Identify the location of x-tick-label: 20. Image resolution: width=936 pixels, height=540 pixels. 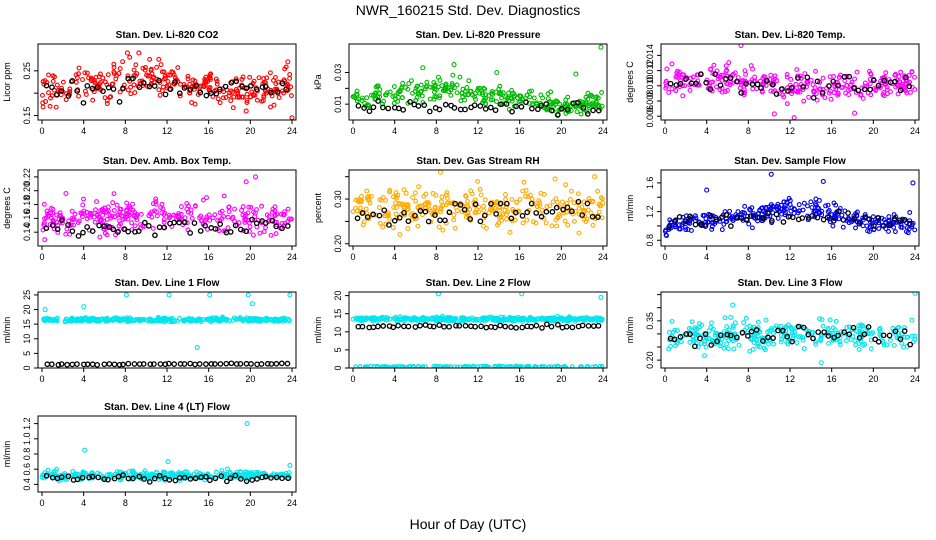
(873, 131).